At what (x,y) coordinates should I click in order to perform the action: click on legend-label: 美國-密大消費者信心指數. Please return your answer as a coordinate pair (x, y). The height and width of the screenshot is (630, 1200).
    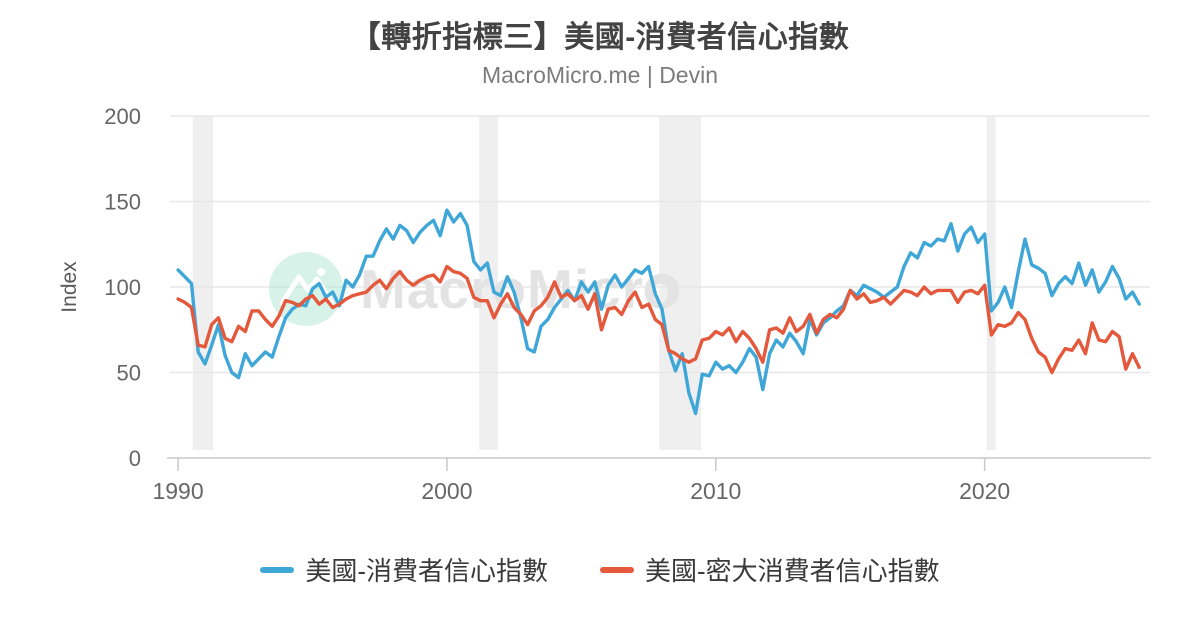
    Looking at the image, I should click on (792, 571).